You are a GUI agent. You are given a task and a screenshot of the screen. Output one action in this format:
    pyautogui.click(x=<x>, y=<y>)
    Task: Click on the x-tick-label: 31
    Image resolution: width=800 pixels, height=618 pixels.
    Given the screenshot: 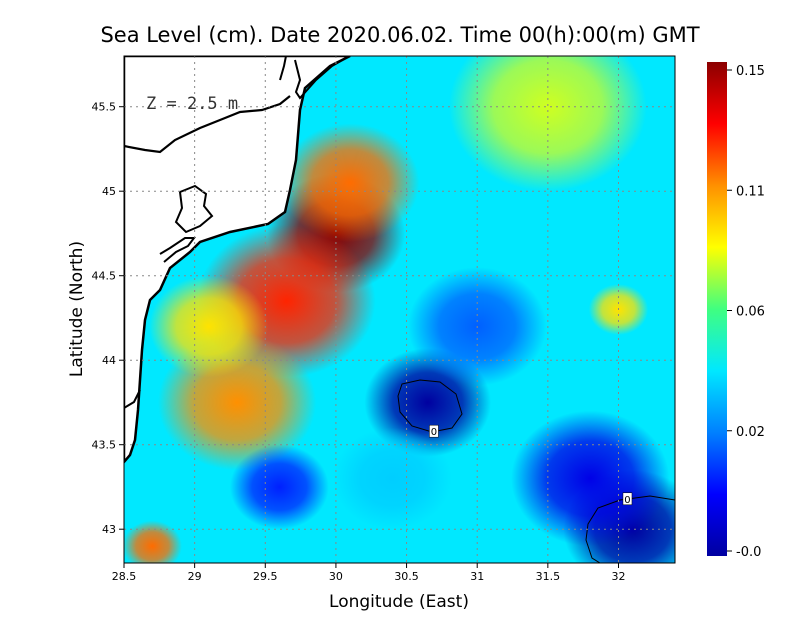 What is the action you would take?
    pyautogui.click(x=477, y=576)
    